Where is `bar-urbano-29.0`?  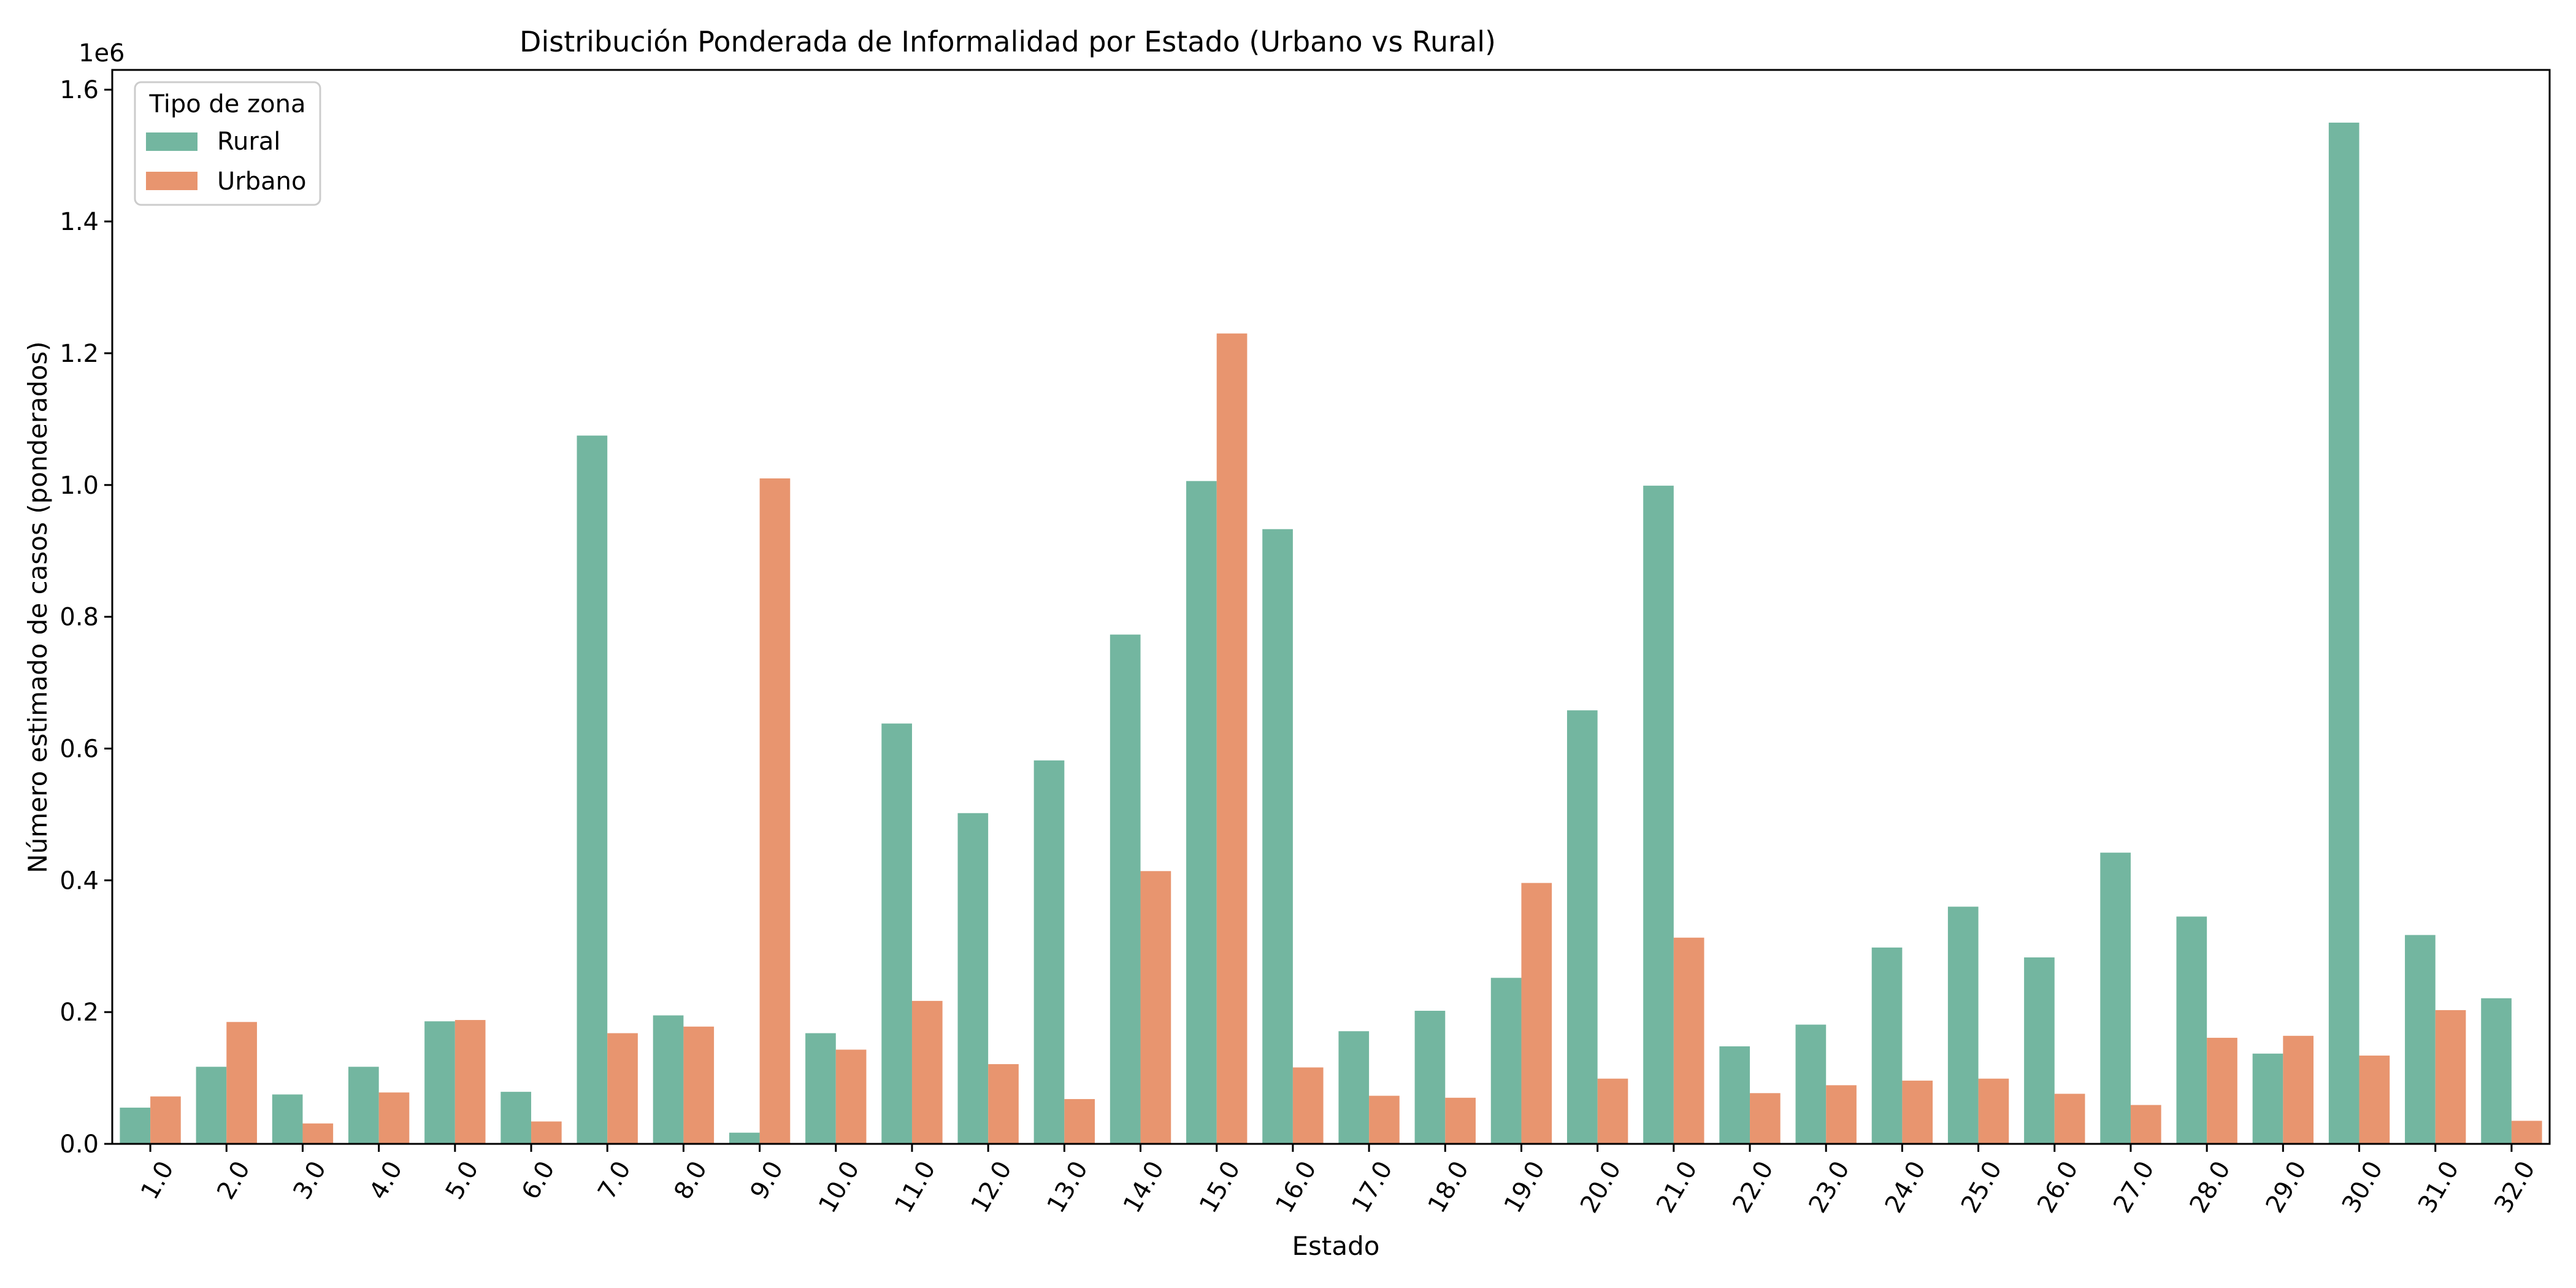 bar-urbano-29.0 is located at coordinates (2298, 1089).